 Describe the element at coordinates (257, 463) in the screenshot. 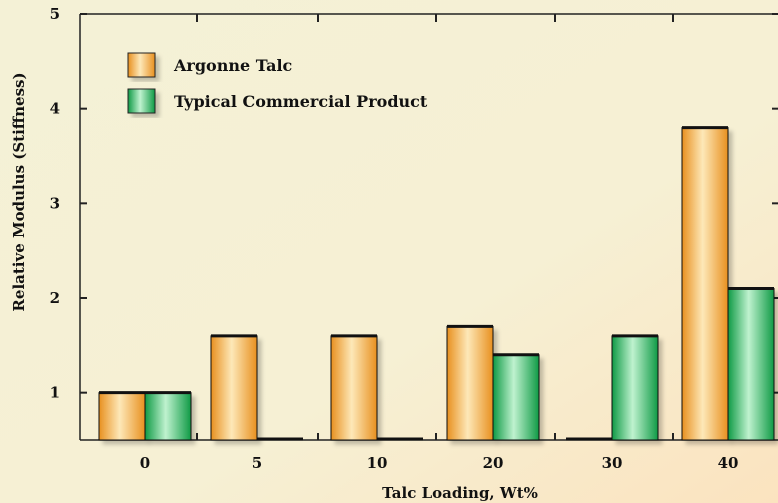

I see `x-tick-label: 5` at that location.